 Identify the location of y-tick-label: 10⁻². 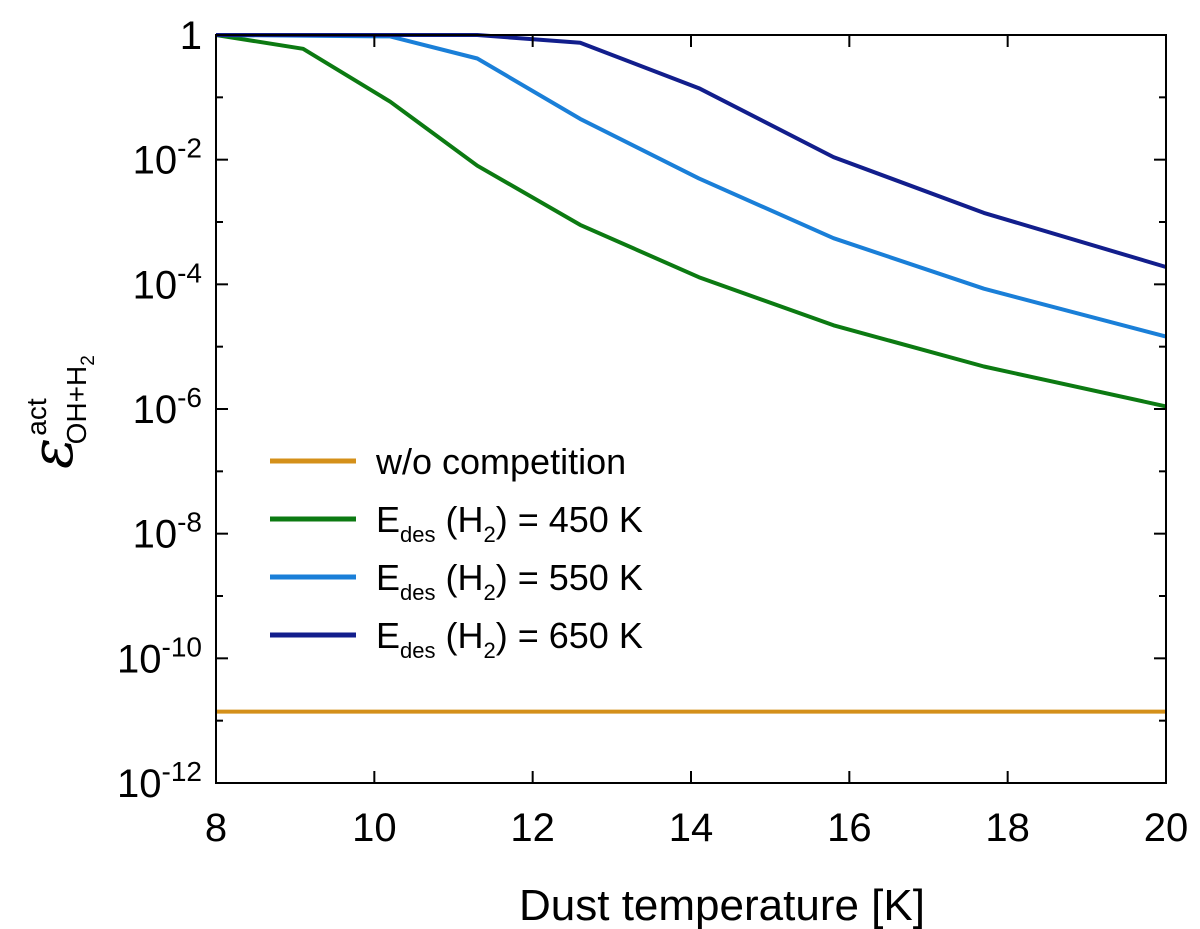
(167, 158).